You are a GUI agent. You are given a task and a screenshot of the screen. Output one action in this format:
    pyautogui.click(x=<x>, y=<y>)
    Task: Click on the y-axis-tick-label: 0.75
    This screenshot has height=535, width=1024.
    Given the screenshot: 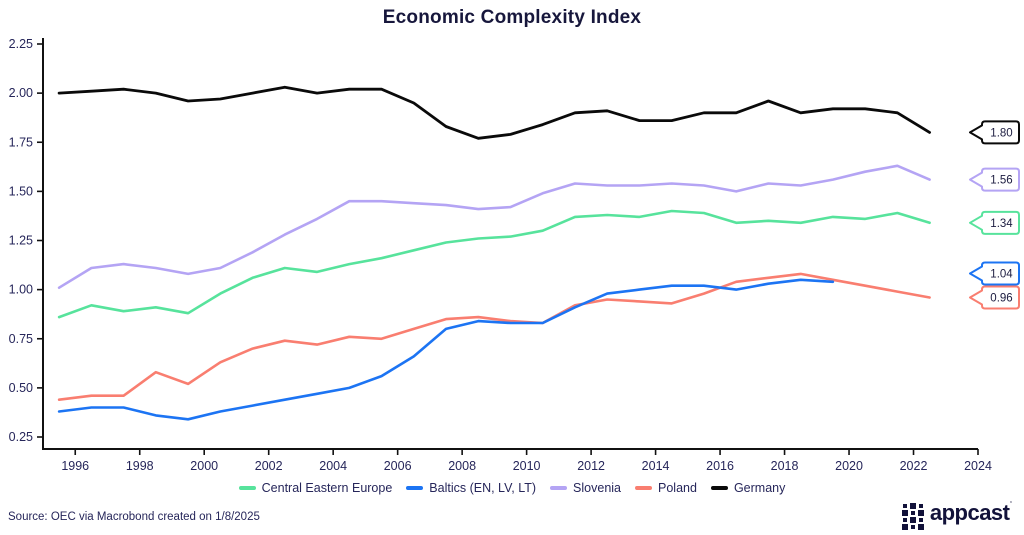 What is the action you would take?
    pyautogui.click(x=21, y=339)
    